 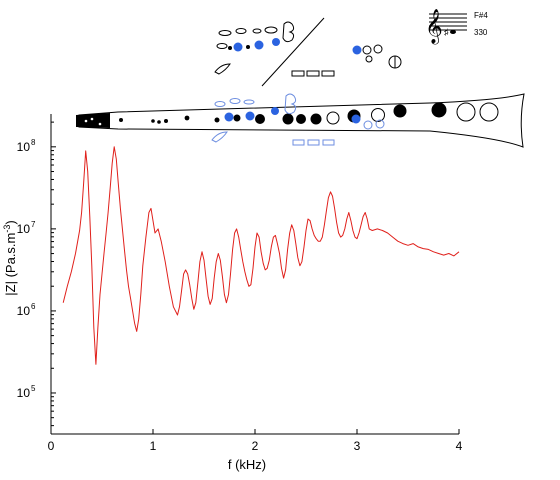 What do you see at coordinates (153, 446) in the screenshot?
I see `x-tick-label: 1` at bounding box center [153, 446].